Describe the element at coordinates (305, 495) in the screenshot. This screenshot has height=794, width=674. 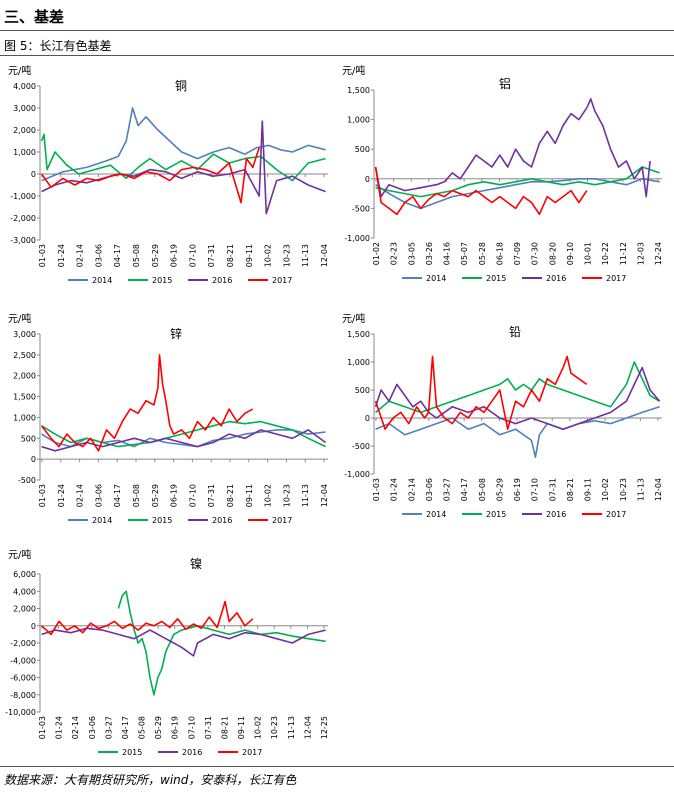
I see `x-tick-label: 11-13` at that location.